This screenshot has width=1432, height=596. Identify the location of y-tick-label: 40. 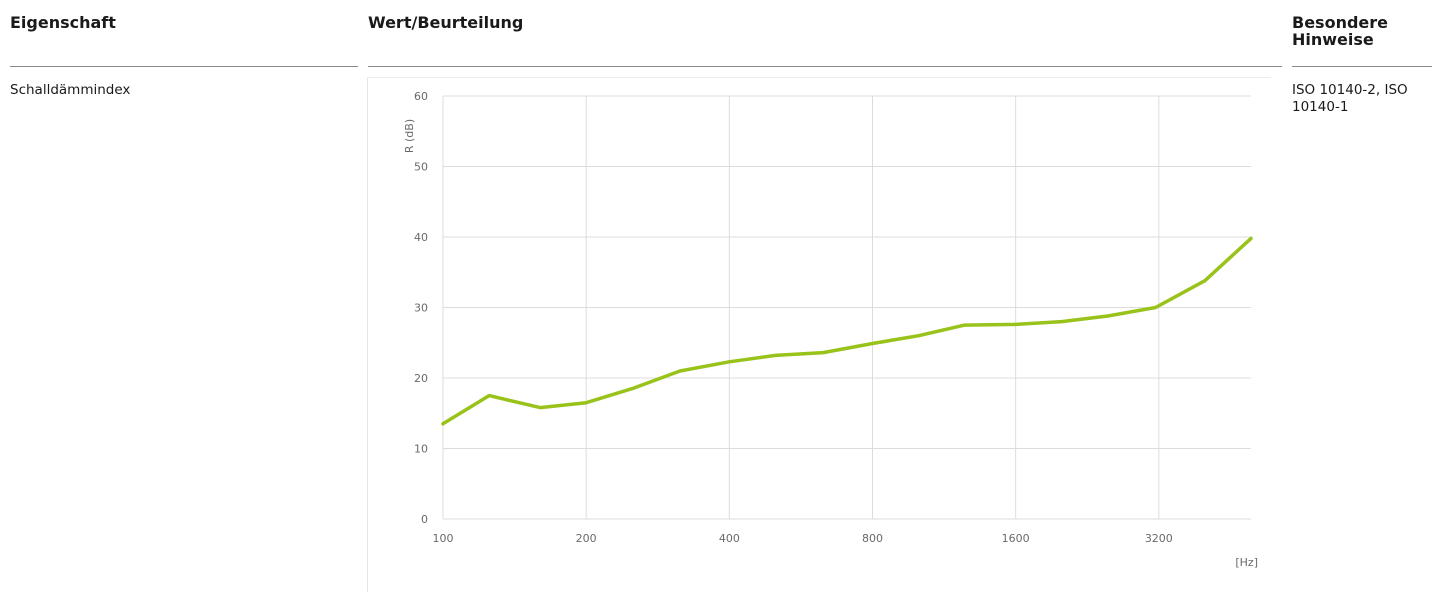
(421, 237).